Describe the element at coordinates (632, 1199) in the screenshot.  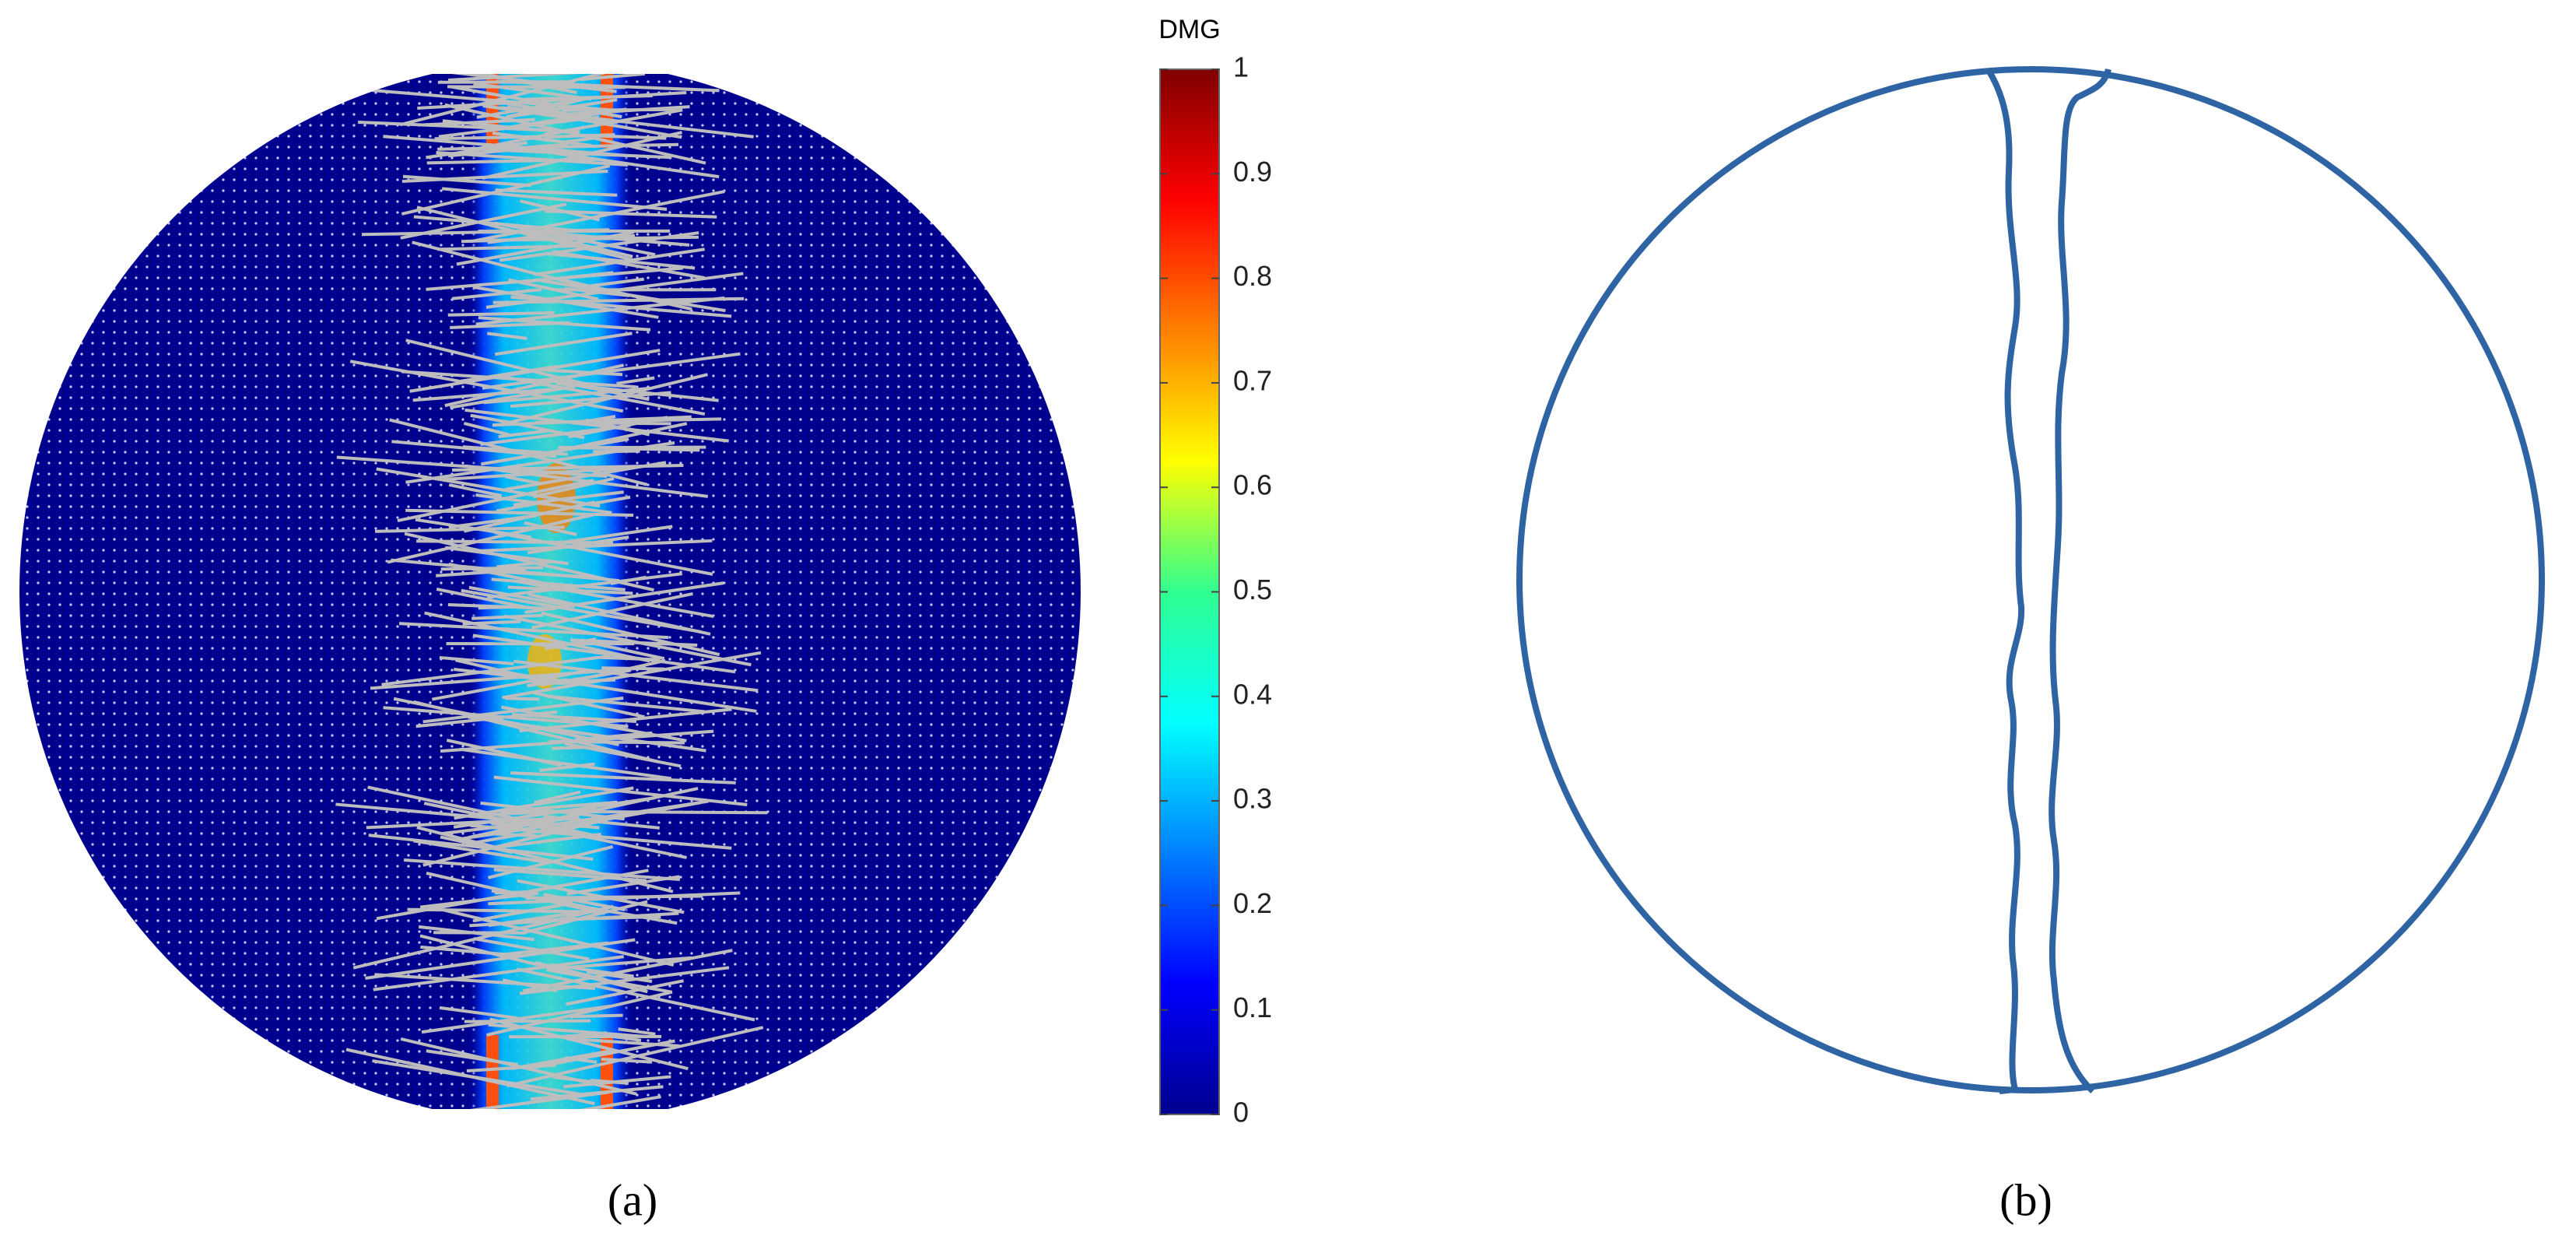
I see `caption: (a)` at that location.